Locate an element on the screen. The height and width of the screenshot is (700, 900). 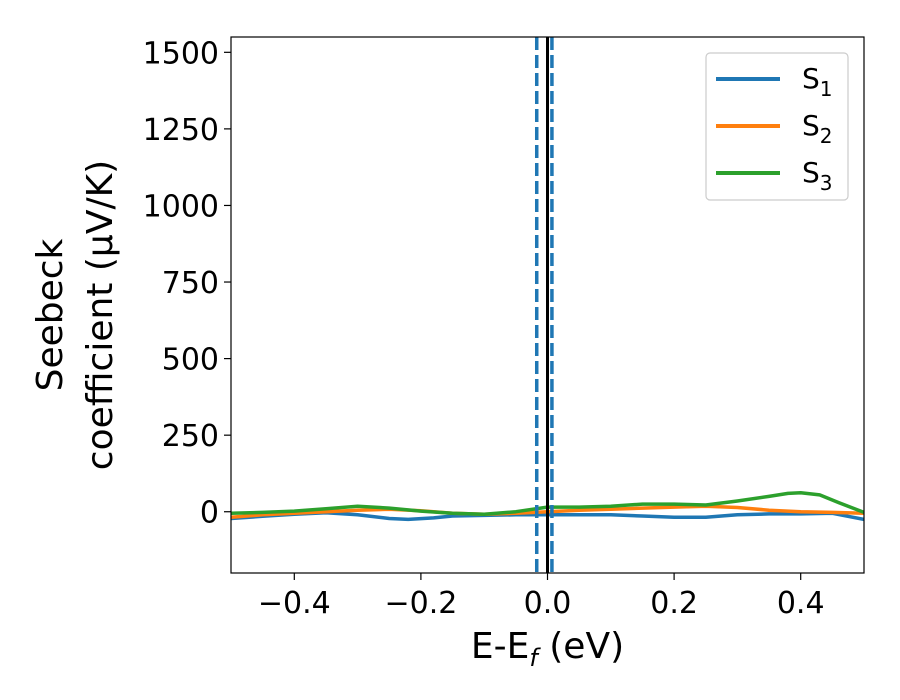
x-tick-label: 0.0 is located at coordinates (548, 603).